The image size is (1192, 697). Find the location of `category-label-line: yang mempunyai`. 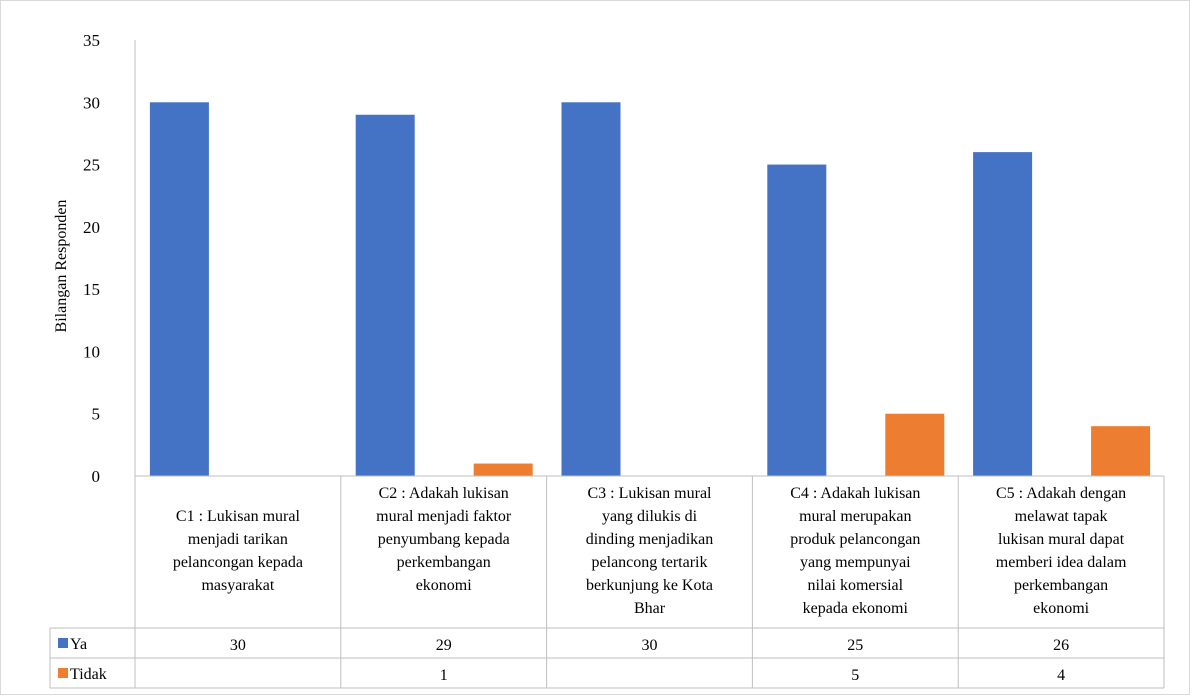

category-label-line: yang mempunyai is located at coordinates (855, 562).